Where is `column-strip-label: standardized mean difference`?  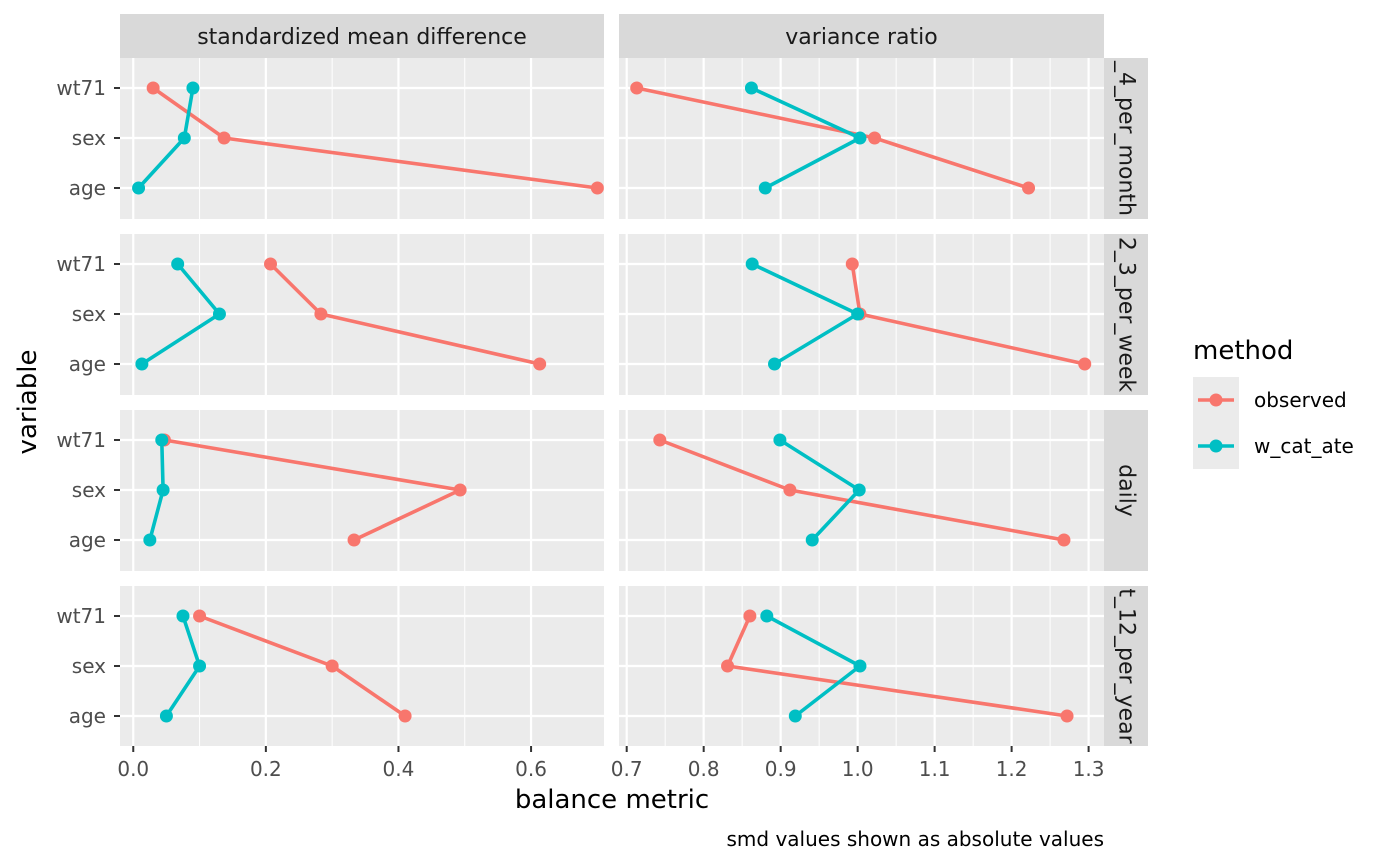 column-strip-label: standardized mean difference is located at coordinates (362, 37).